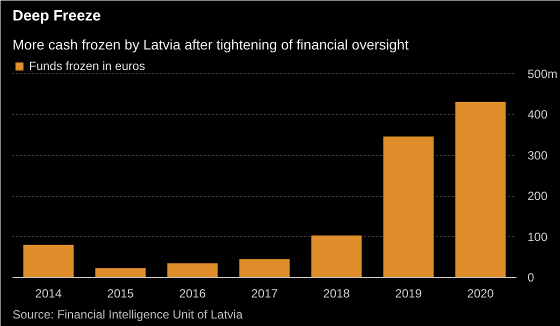  Describe the element at coordinates (538, 196) in the screenshot. I see `y-tick-label: 200` at that location.